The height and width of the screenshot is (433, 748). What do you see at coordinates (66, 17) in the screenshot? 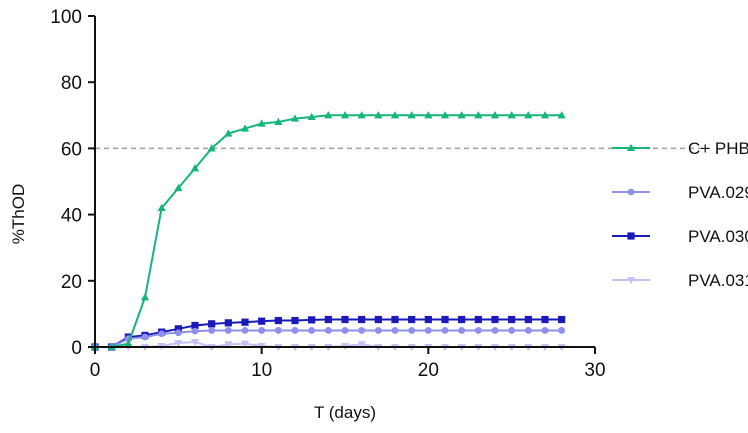
I see `y-tick-label: 100` at bounding box center [66, 17].